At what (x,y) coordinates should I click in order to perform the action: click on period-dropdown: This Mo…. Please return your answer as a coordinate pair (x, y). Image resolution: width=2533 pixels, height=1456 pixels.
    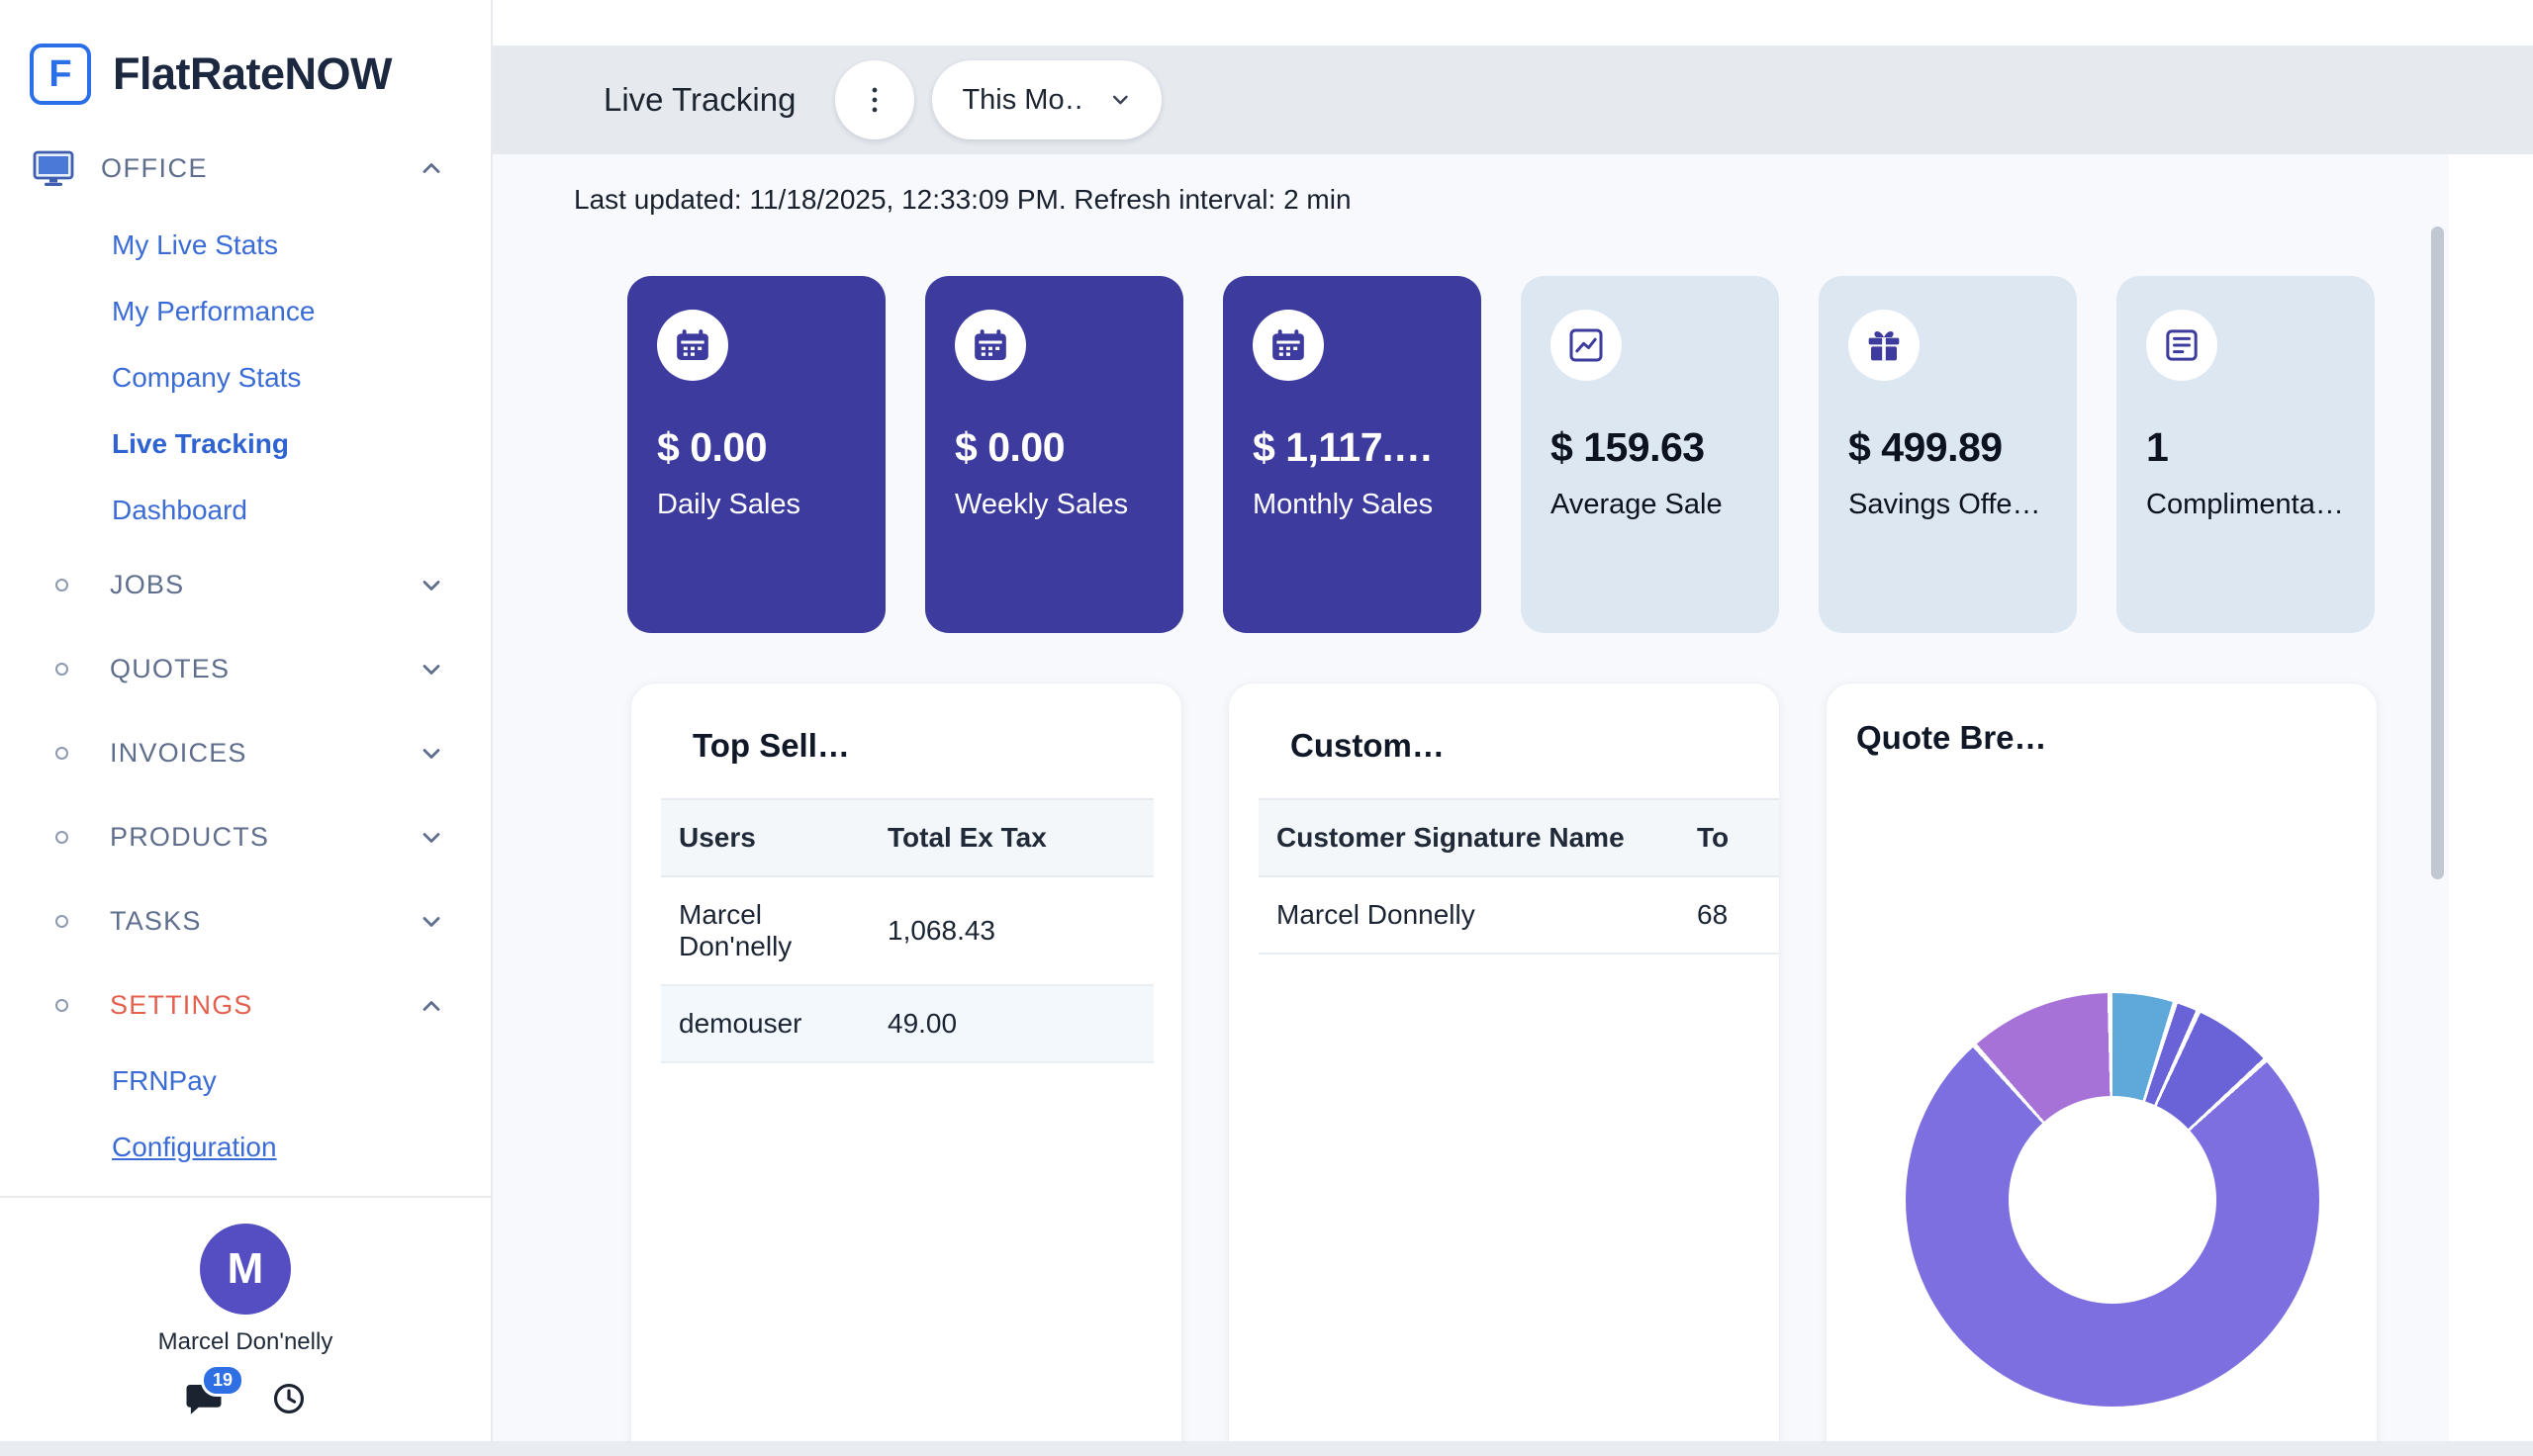
    Looking at the image, I should click on (1048, 99).